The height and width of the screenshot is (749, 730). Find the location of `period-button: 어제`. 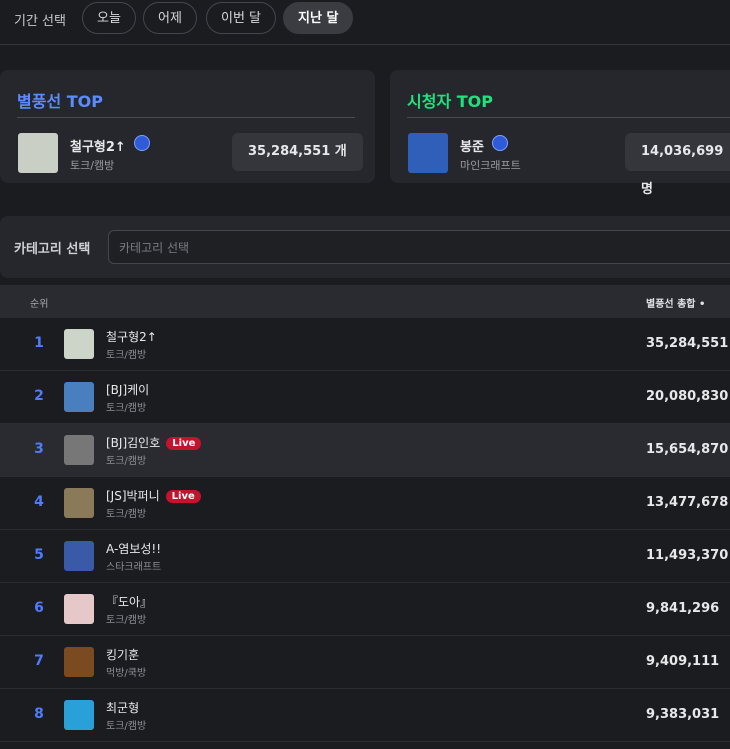

period-button: 어제 is located at coordinates (170, 18).